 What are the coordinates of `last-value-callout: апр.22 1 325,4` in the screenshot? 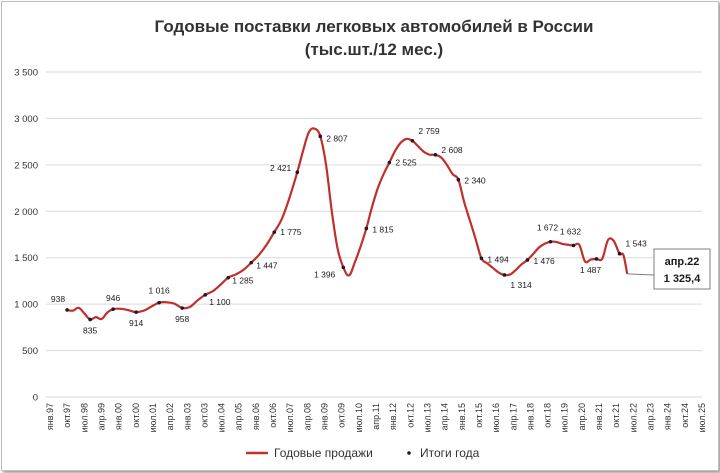 It's located at (669, 269).